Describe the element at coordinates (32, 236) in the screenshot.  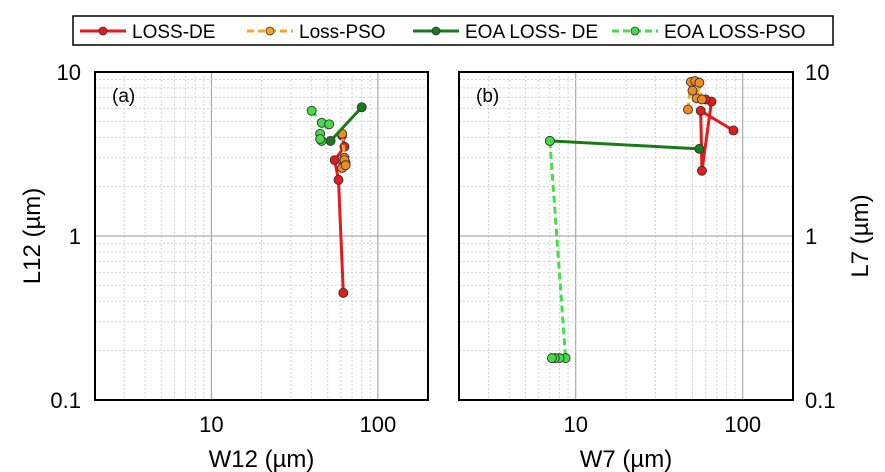
I see `y-axis-label: L12 (µm)` at that location.